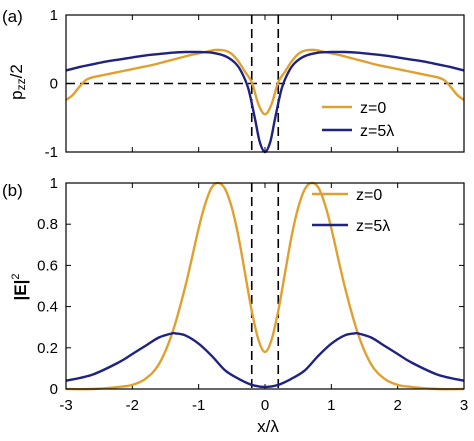 The height and width of the screenshot is (441, 474). What do you see at coordinates (397, 405) in the screenshot?
I see `panel-b-xtick-label: 2` at bounding box center [397, 405].